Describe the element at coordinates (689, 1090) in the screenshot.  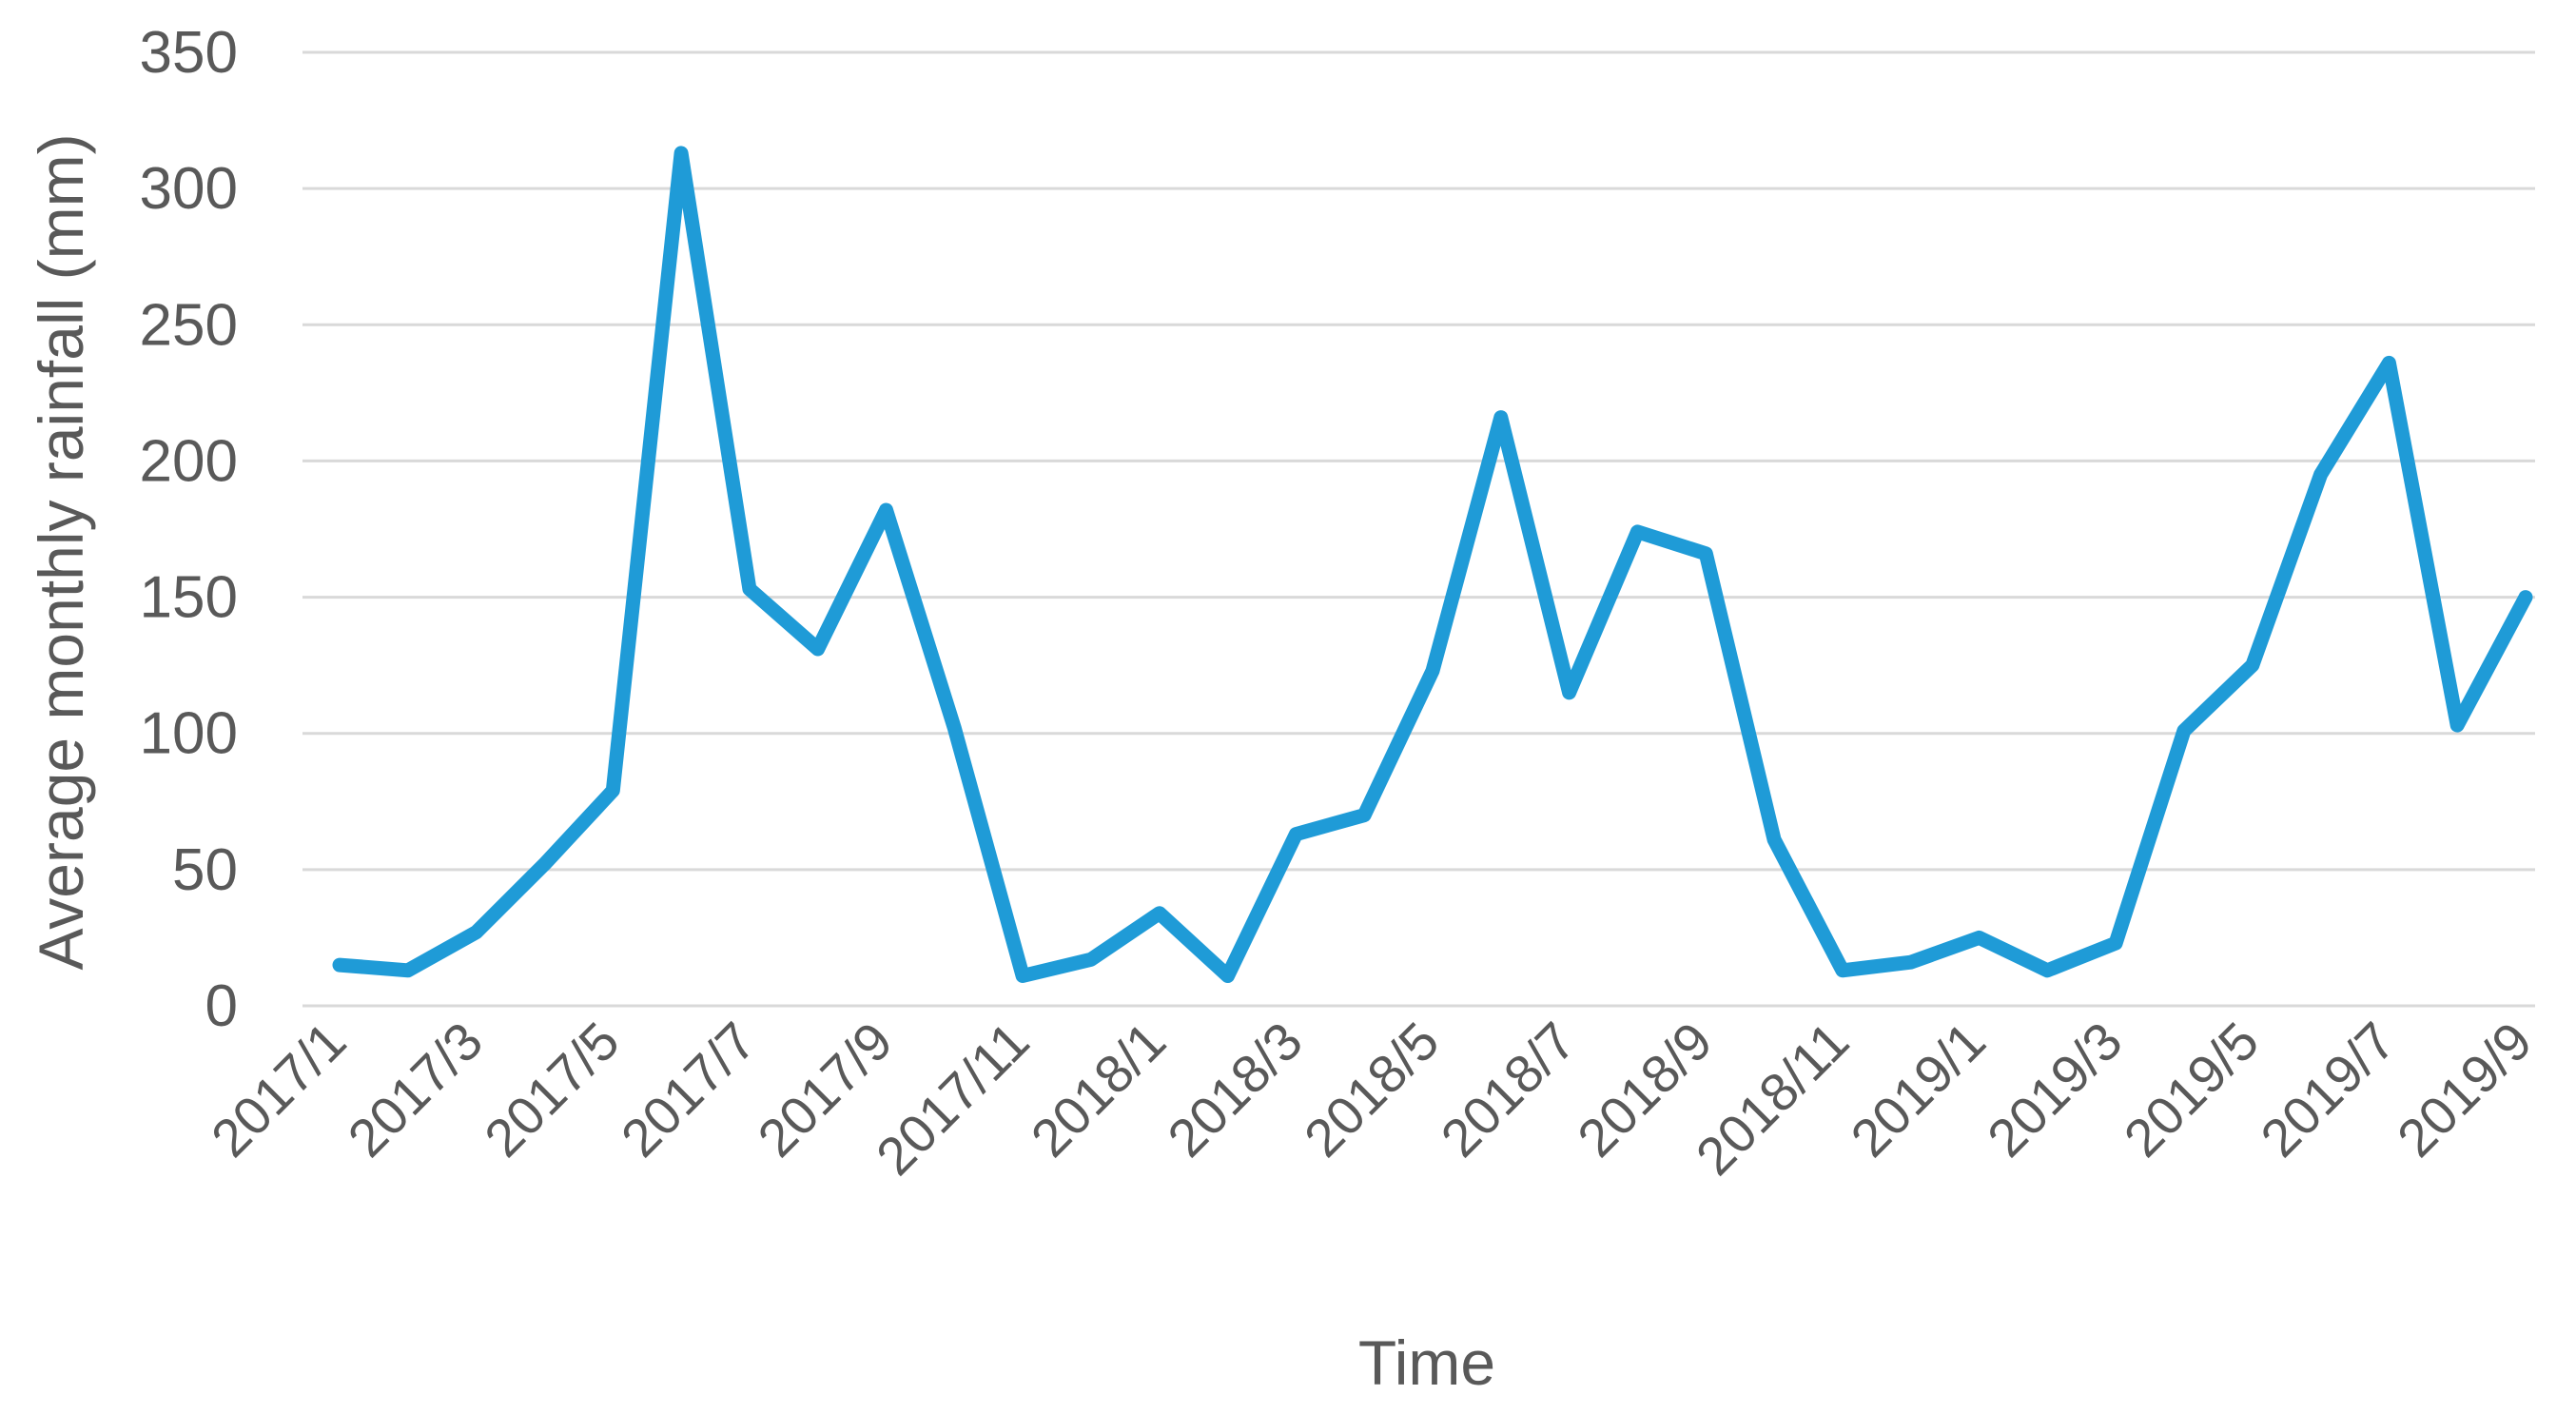
I see `x-tick-label: 2017/7` at that location.